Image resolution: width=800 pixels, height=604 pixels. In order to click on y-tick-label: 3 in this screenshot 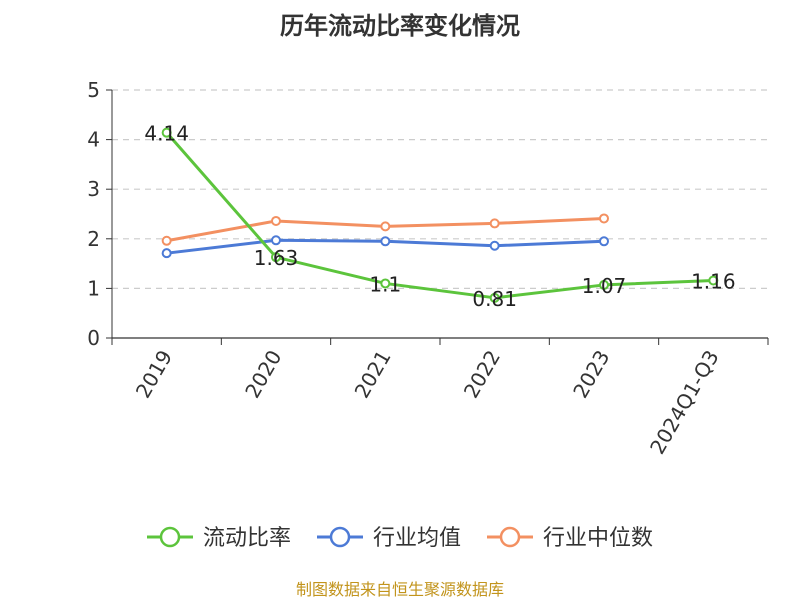, I will do `click(93, 189)`.